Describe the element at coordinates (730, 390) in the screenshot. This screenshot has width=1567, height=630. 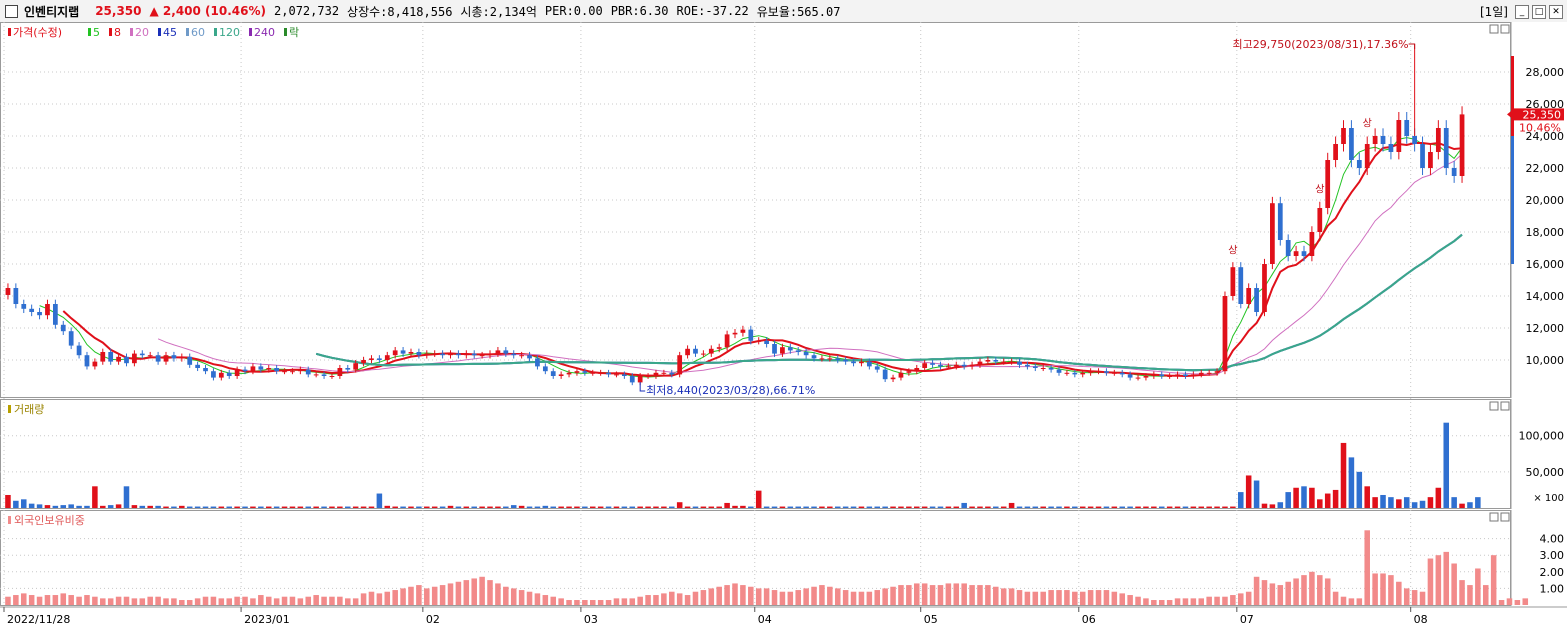
I see `low-price-annotation: 최저8,440(2023/03/28),66.71%` at that location.